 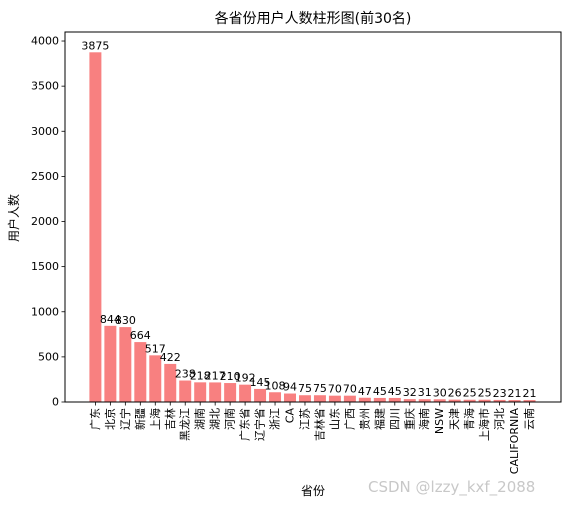 What do you see at coordinates (230, 419) in the screenshot?
I see `x-tick-label: 河南` at bounding box center [230, 419].